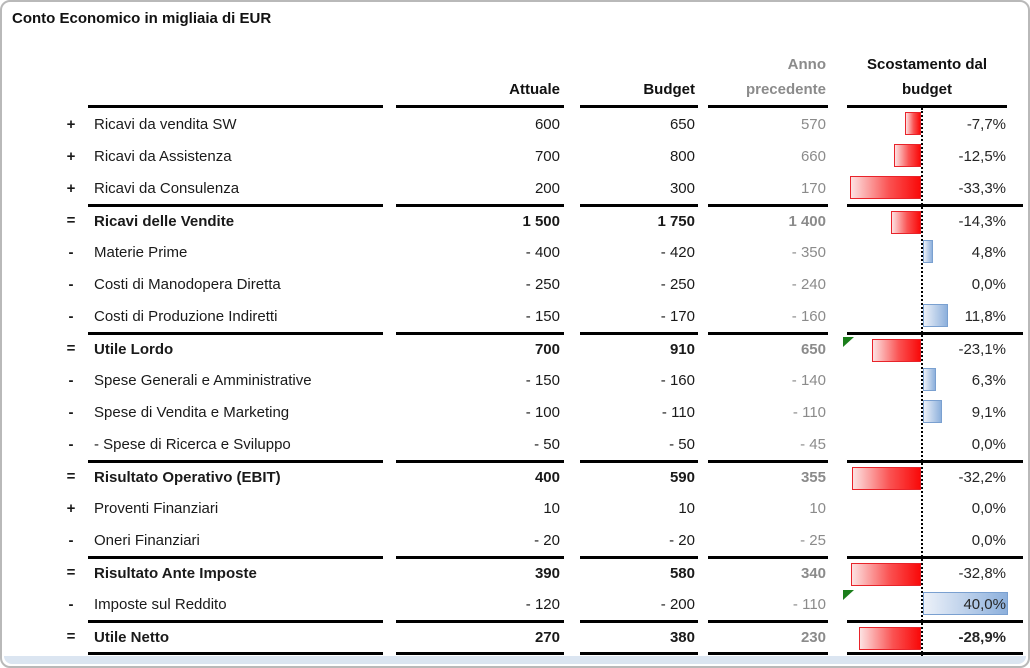 Image resolution: width=1030 pixels, height=668 pixels. Describe the element at coordinates (677, 284) in the screenshot. I see `budget-value-cell: - 250` at that location.